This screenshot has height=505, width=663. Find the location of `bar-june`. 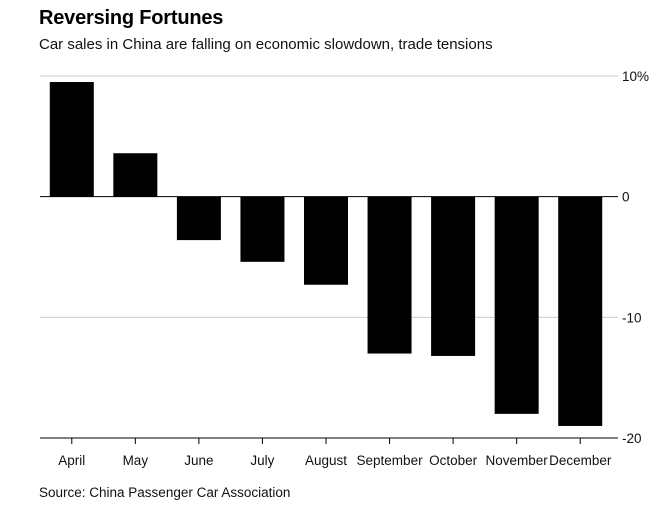

bar-june is located at coordinates (198, 218).